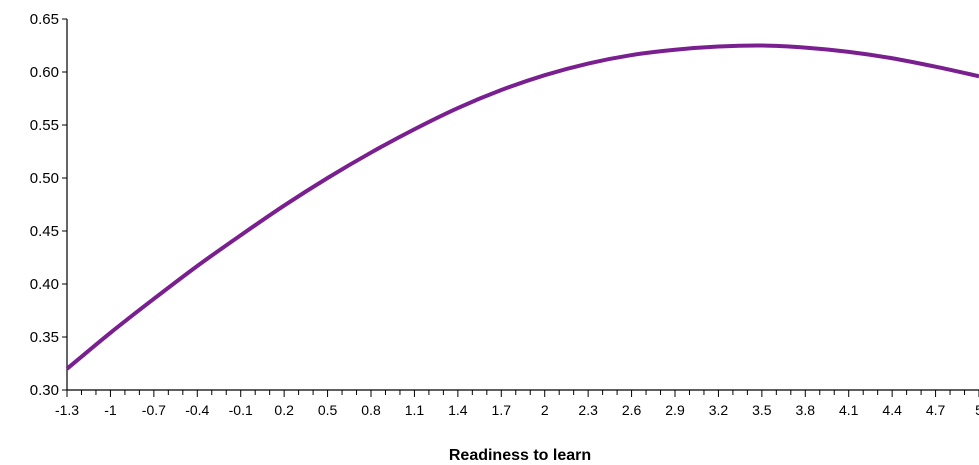 The width and height of the screenshot is (979, 465). I want to click on x-tick-label: -1, so click(110, 410).